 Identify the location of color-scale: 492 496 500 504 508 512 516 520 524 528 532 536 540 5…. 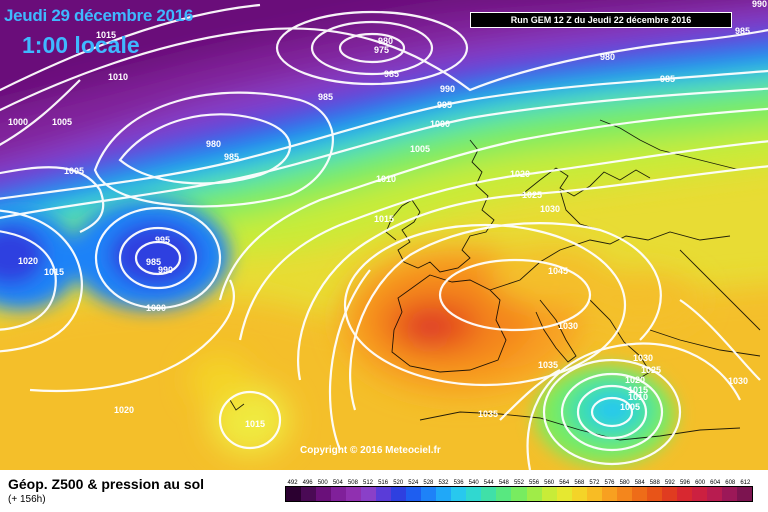
(519, 491).